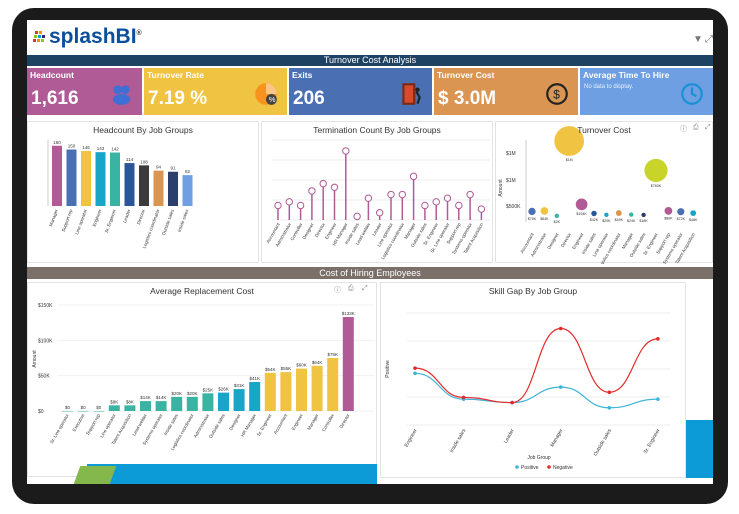 Image resolution: width=739 pixels, height=514 pixels. I want to click on kpi-card-2: Turnover Rate 7.19 %%, so click(215, 91).